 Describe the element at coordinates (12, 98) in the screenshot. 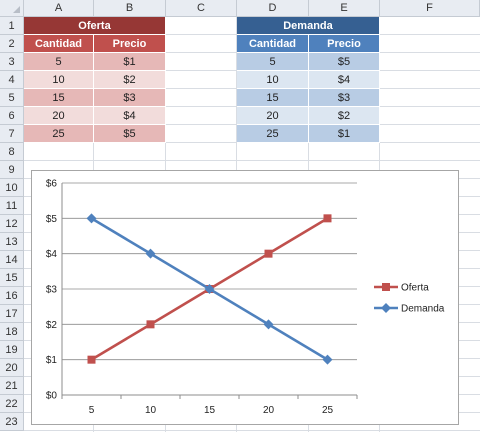

I see `row-header-5: 5` at that location.